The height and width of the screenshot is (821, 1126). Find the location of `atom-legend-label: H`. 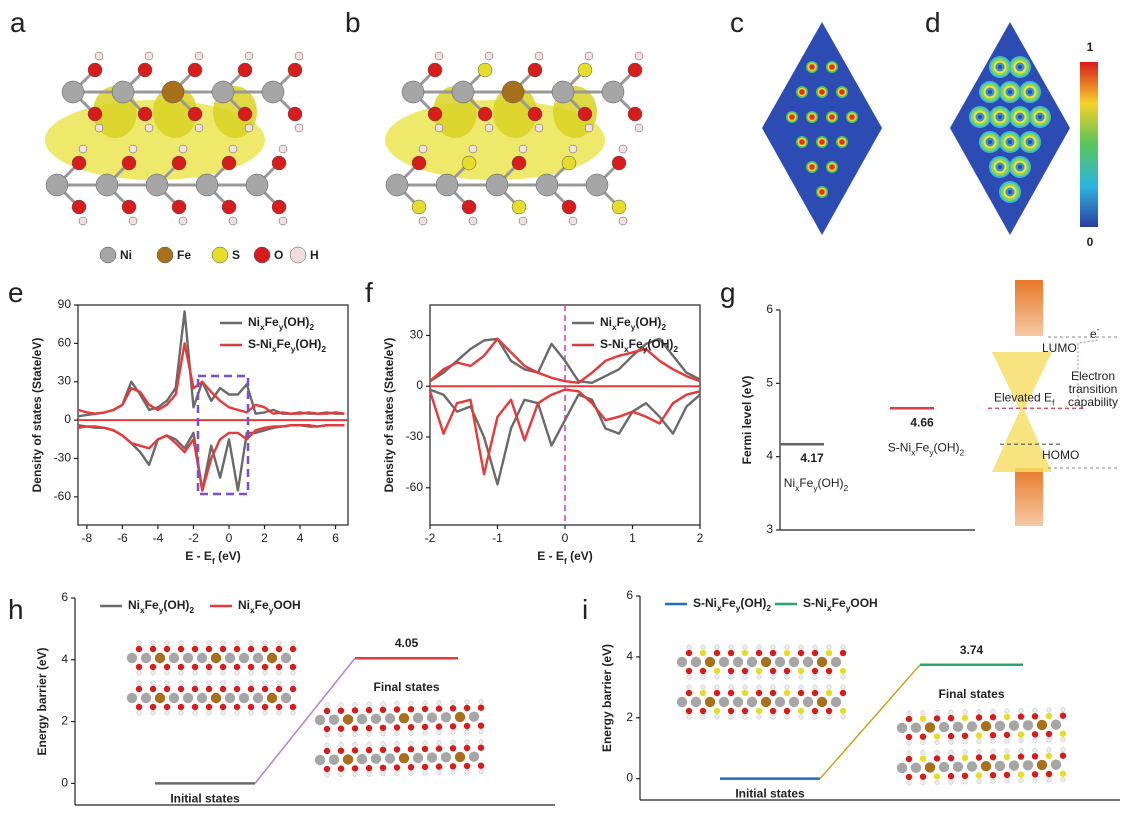

atom-legend-label: H is located at coordinates (314, 255).